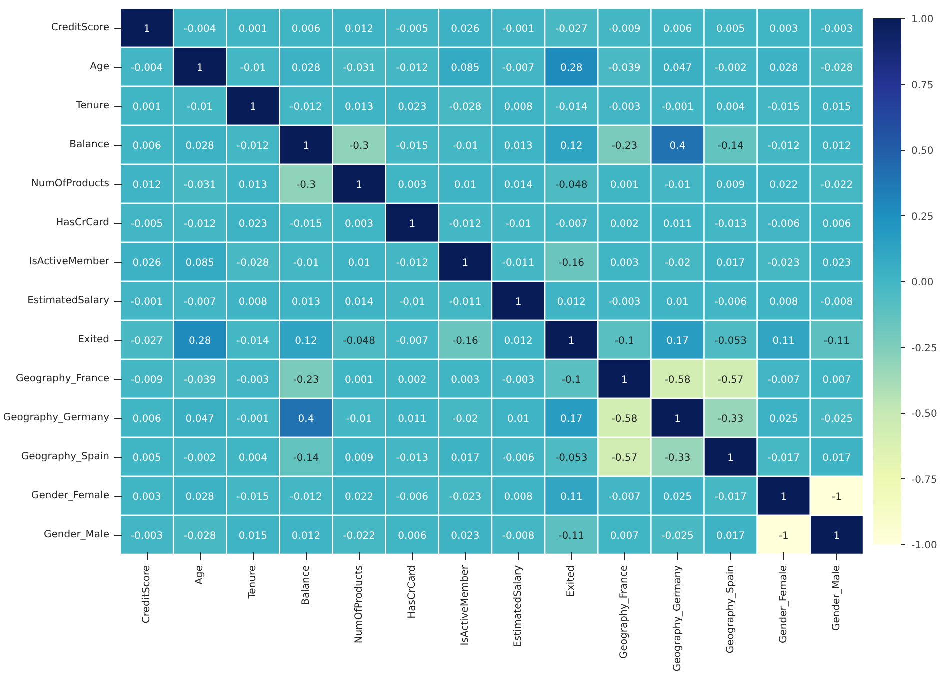 The width and height of the screenshot is (950, 674). I want to click on x-tick-label: NumOfProducts, so click(359, 604).